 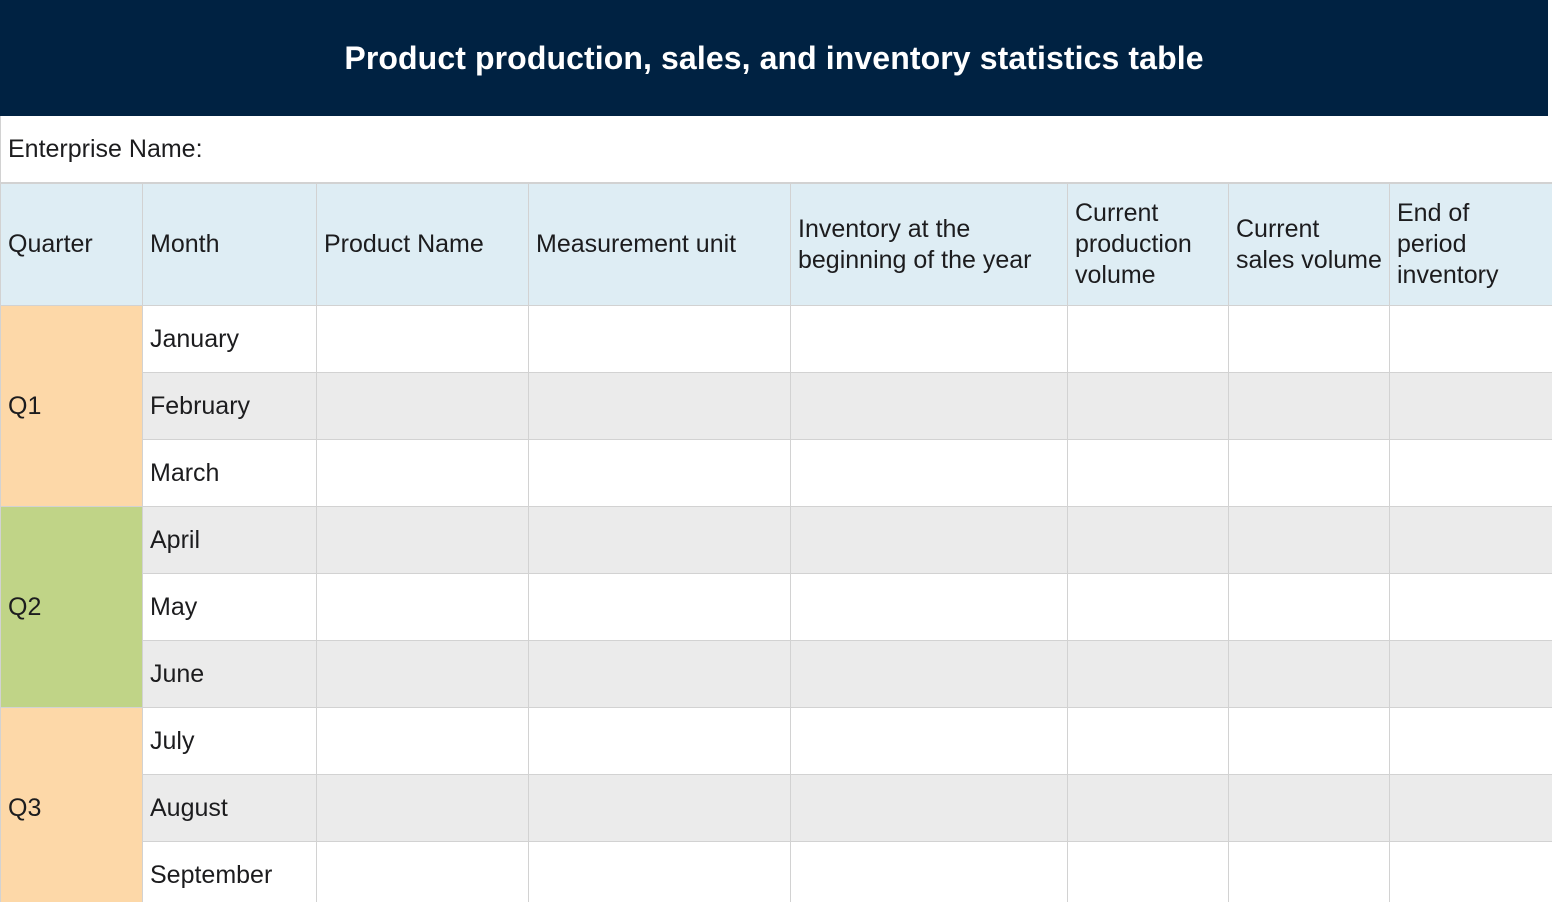 What do you see at coordinates (229, 406) in the screenshot?
I see `month-cell: February` at bounding box center [229, 406].